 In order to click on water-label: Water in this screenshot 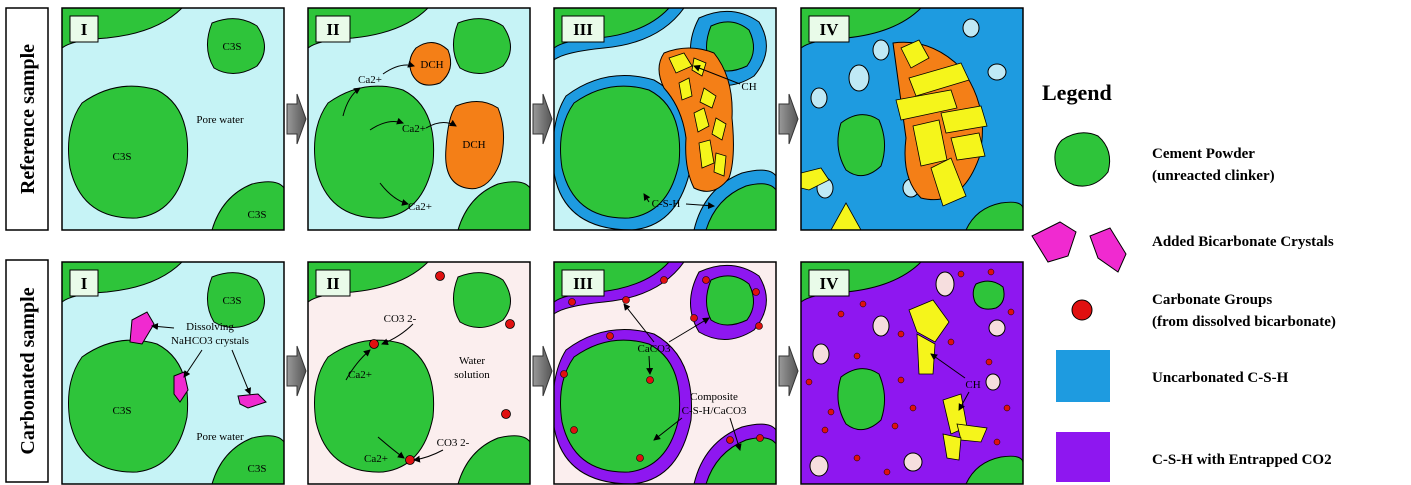, I will do `click(472, 361)`.